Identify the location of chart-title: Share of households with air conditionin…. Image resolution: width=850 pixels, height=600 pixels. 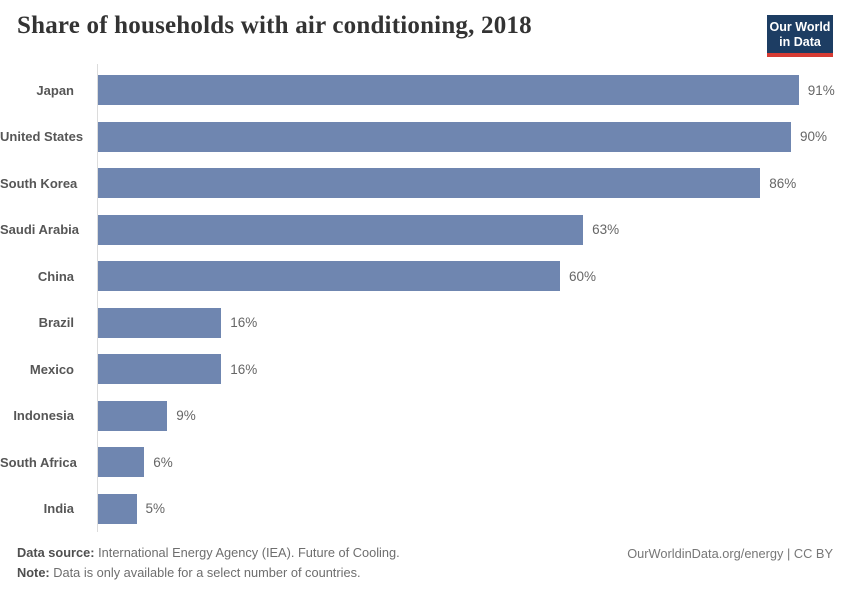
(274, 25).